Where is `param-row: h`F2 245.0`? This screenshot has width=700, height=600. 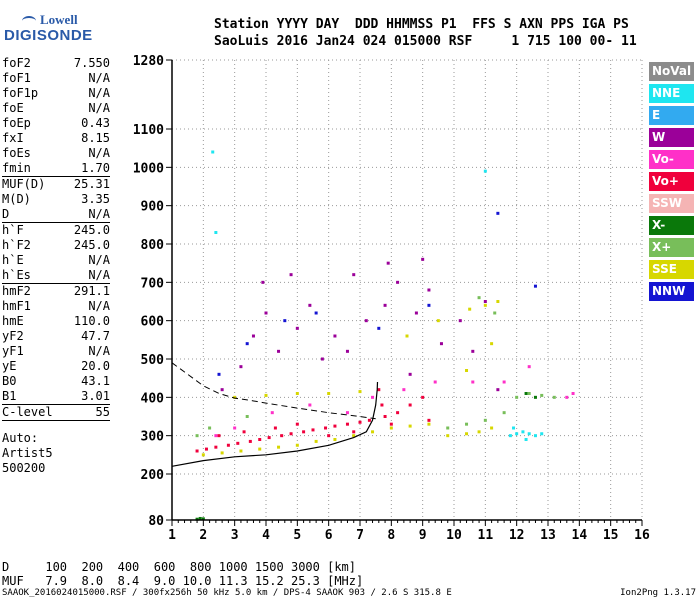 param-row: h`F2 245.0 is located at coordinates (56, 245).